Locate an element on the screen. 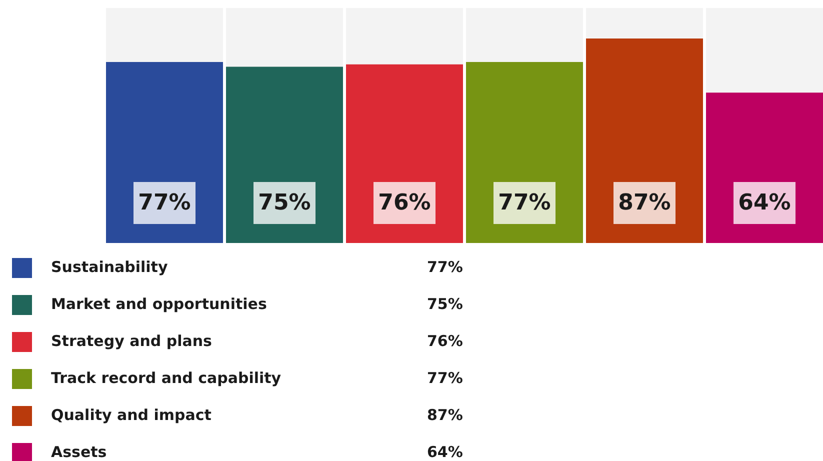 The height and width of the screenshot is (461, 823). text: 75% is located at coordinates (445, 304).